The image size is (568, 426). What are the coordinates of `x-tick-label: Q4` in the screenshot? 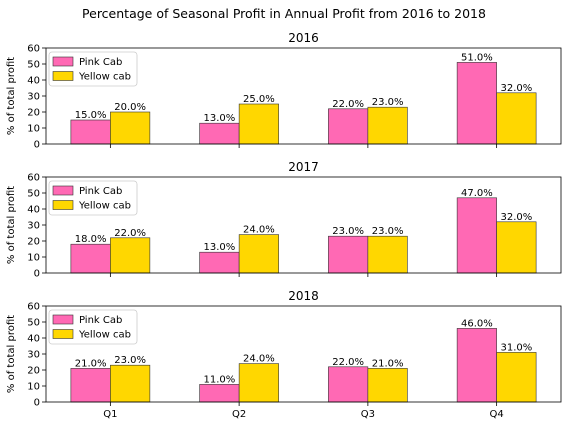 It's located at (497, 414).